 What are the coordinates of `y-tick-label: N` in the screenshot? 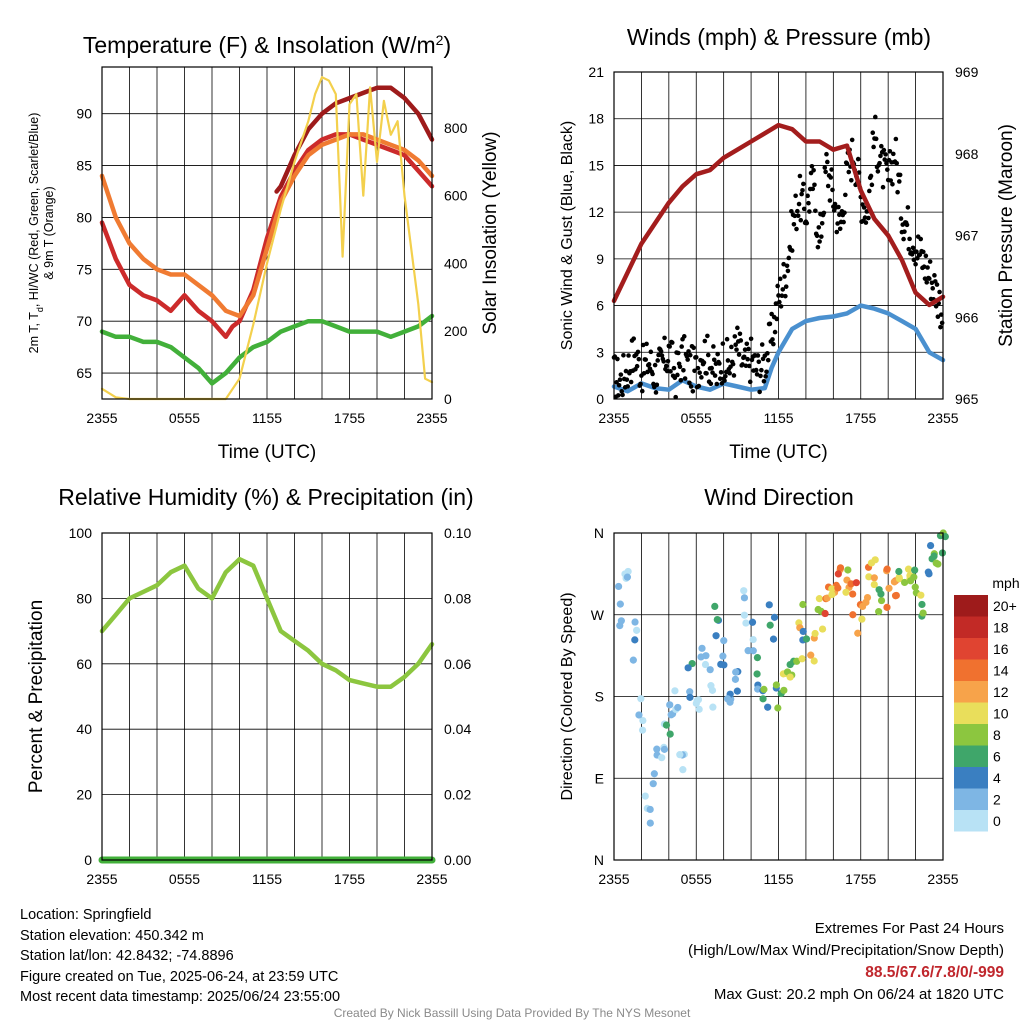 It's located at (599, 860).